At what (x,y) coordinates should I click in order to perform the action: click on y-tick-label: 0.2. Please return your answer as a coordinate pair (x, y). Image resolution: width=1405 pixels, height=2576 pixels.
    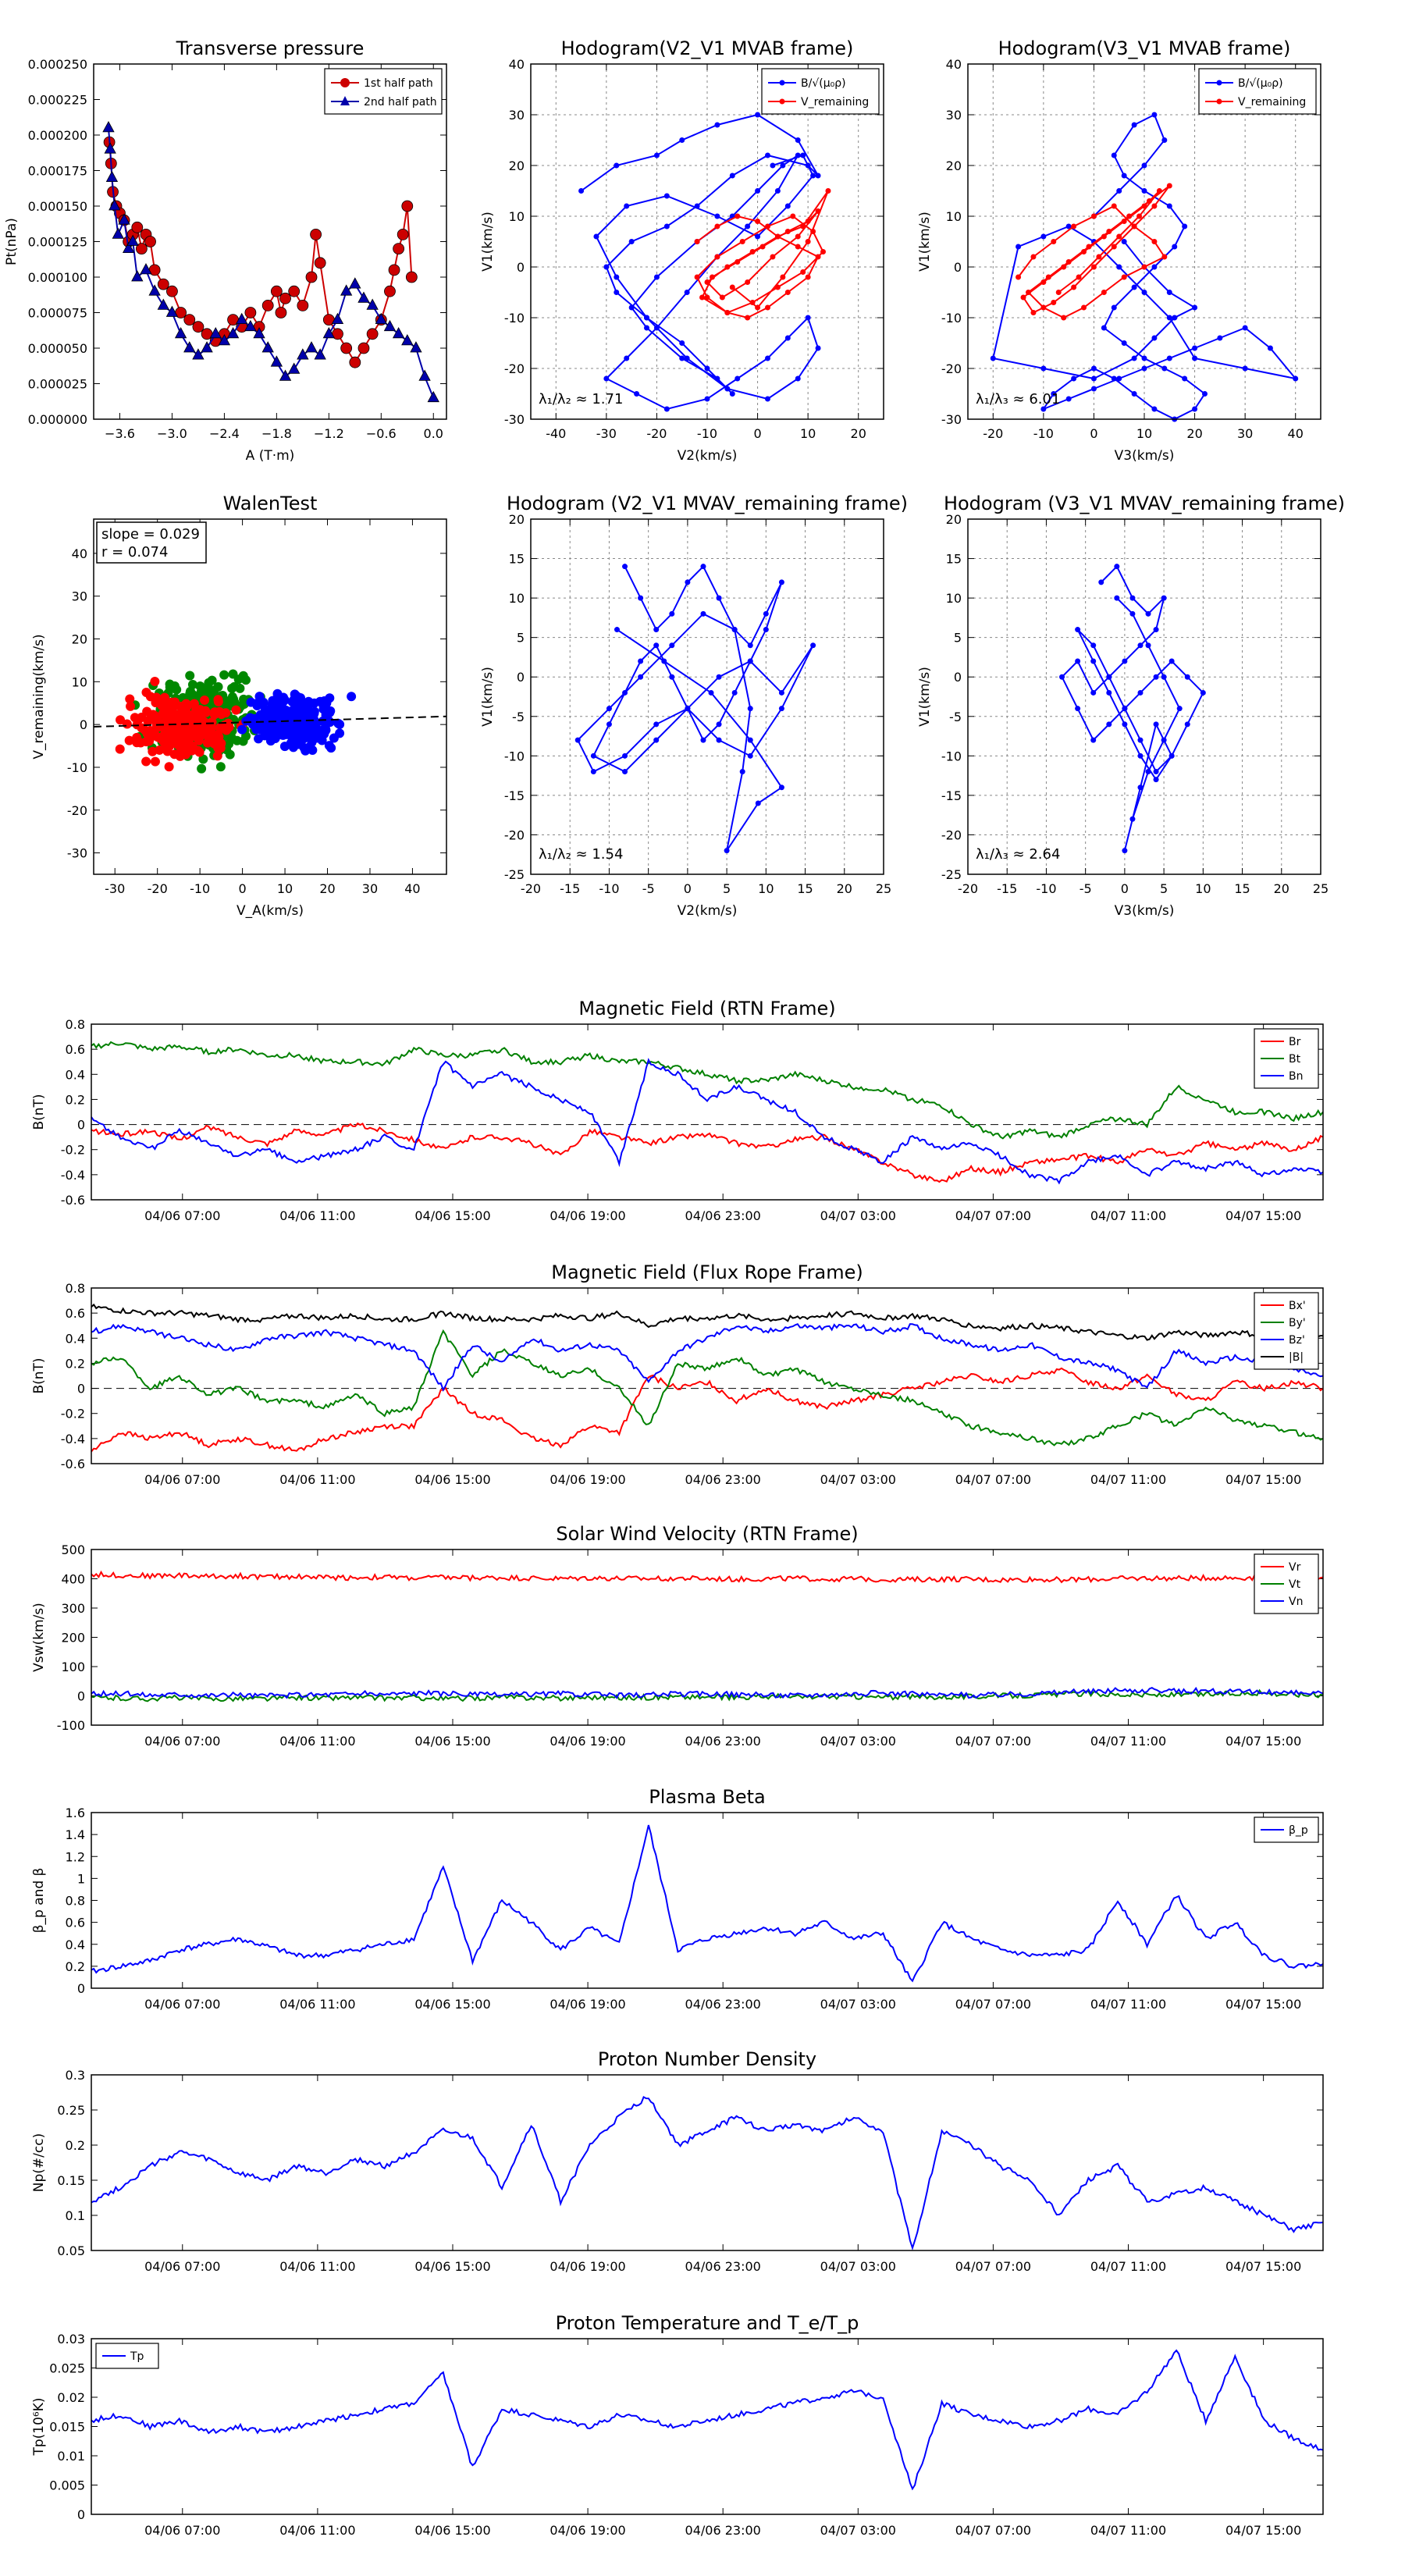
    Looking at the image, I should click on (76, 1099).